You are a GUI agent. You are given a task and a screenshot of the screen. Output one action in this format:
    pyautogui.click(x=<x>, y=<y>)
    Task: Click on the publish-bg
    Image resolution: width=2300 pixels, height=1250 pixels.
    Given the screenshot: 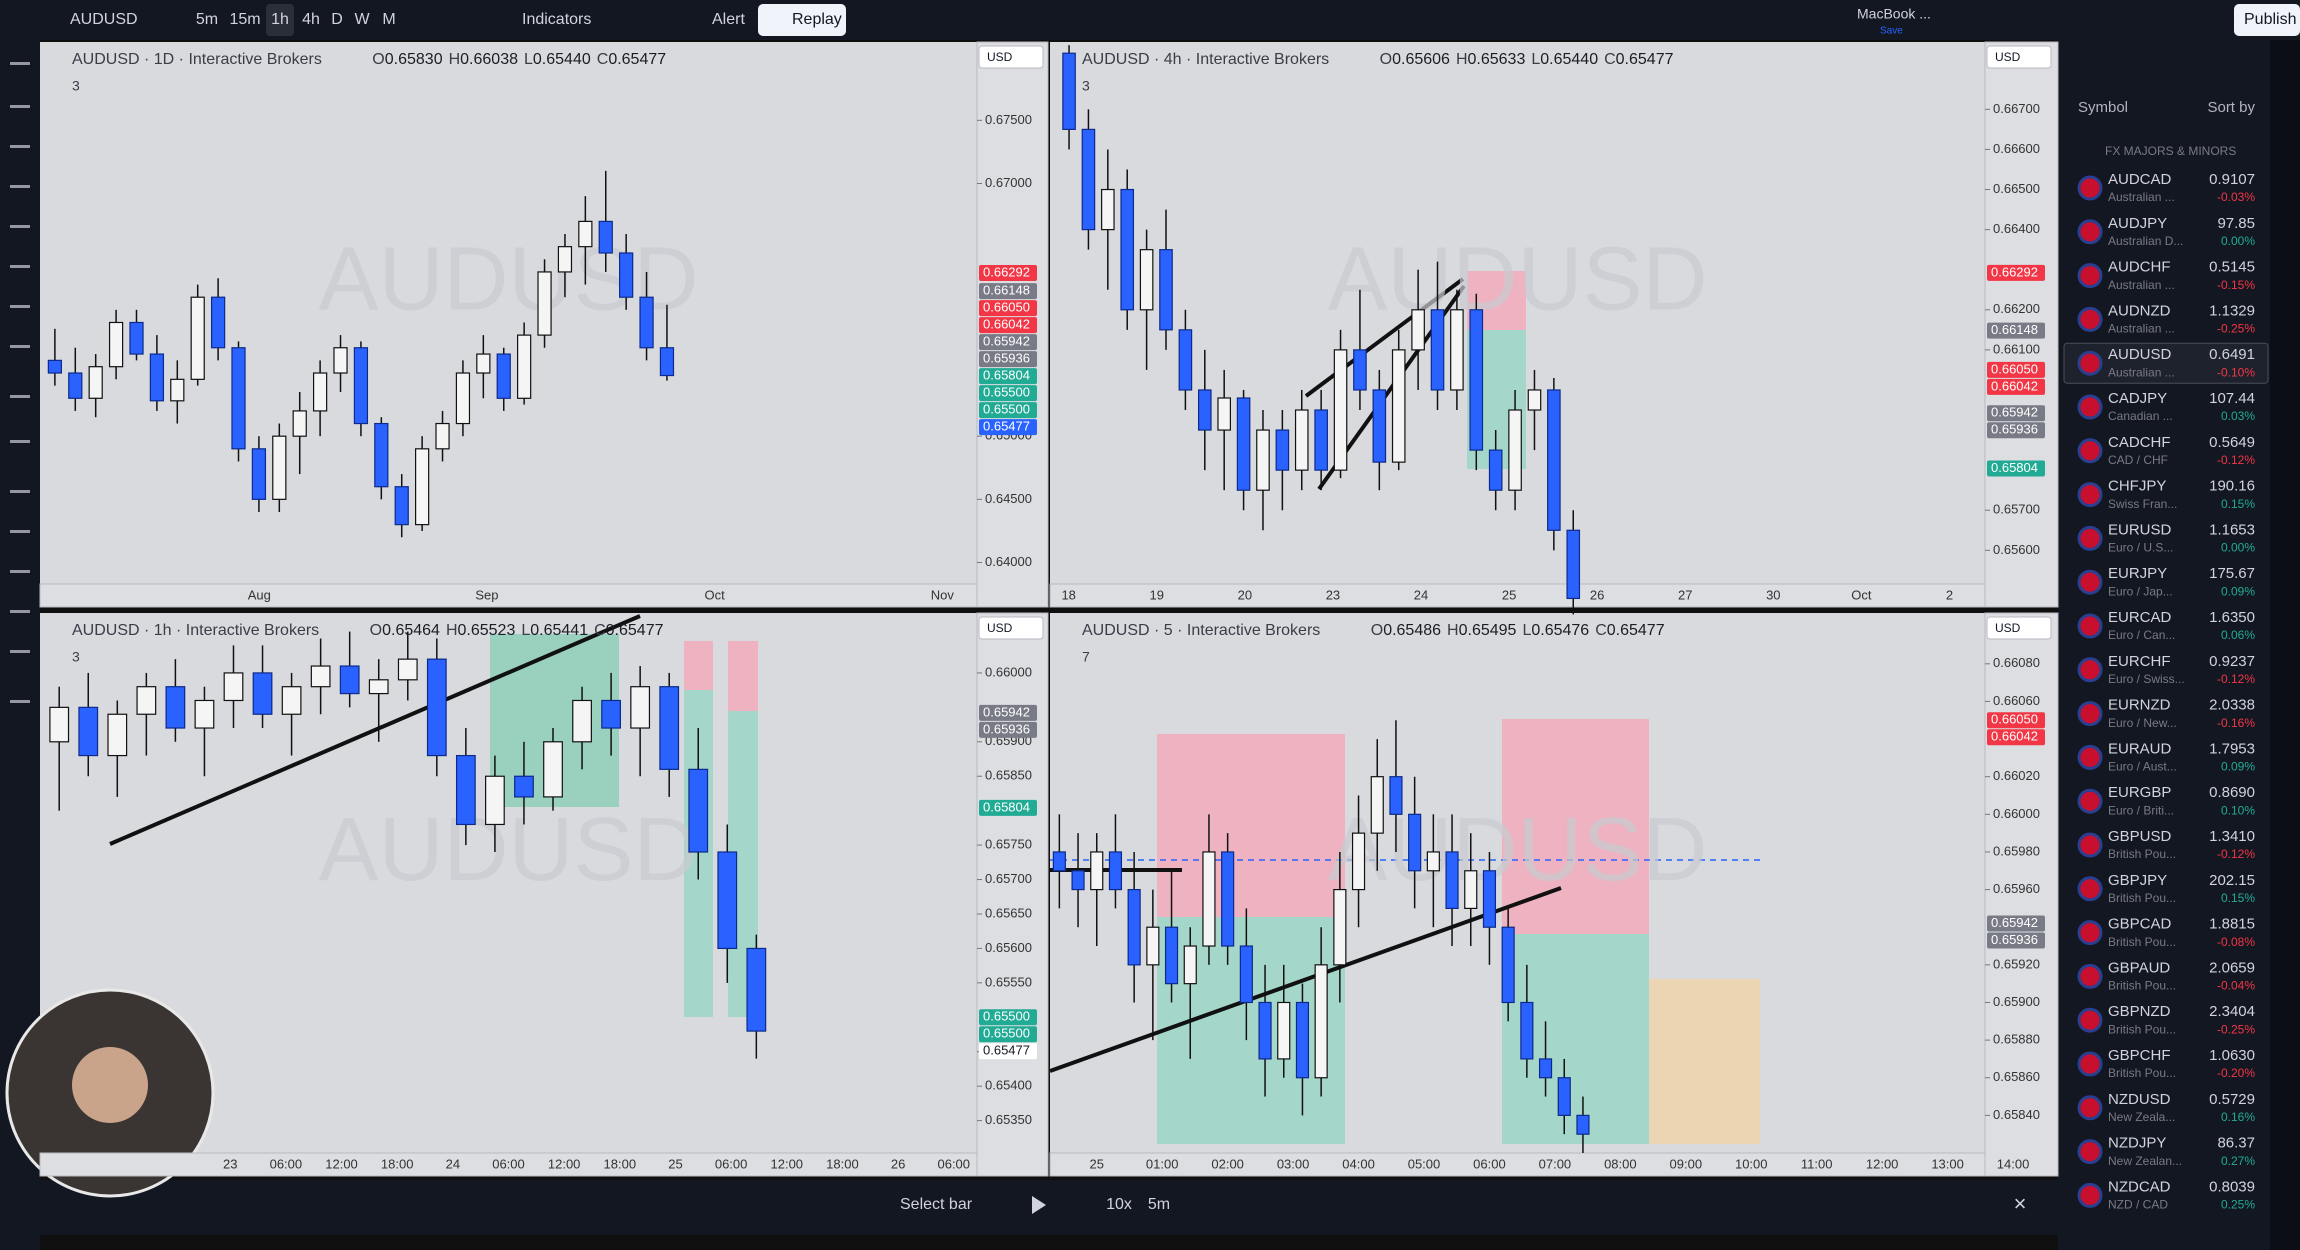 What is the action you would take?
    pyautogui.click(x=2267, y=20)
    